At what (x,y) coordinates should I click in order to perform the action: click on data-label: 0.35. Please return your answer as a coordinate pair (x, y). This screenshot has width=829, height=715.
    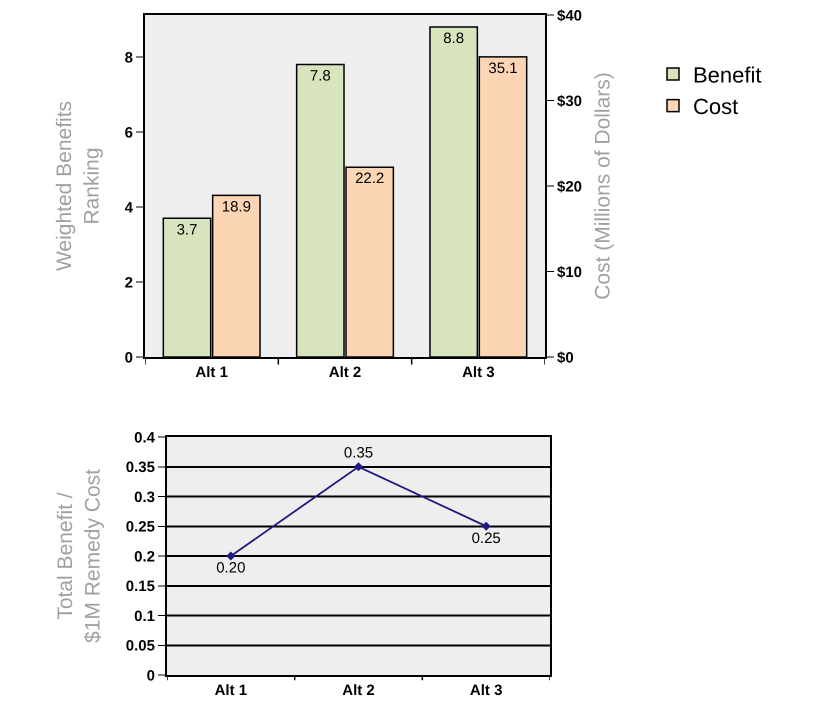
    Looking at the image, I should click on (359, 453).